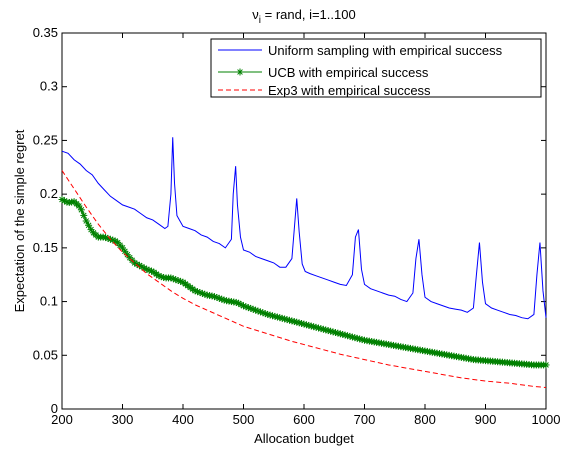 Image resolution: width=574 pixels, height=453 pixels. Describe the element at coordinates (244, 419) in the screenshot. I see `x-tick-label: 500` at that location.